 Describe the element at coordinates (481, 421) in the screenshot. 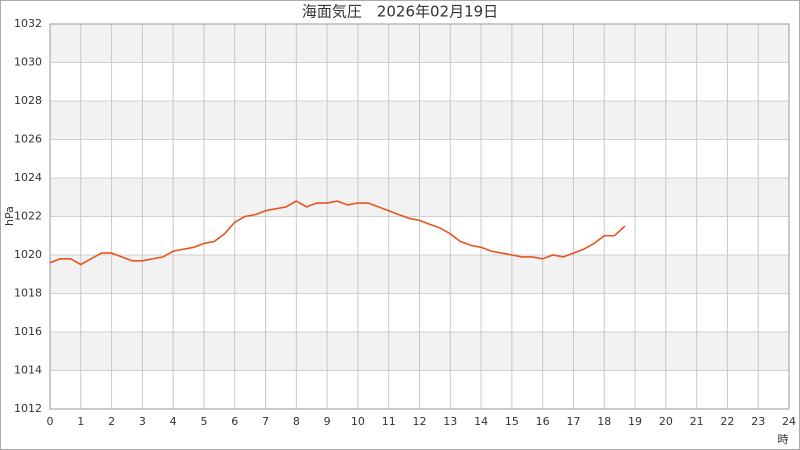

I see `x-tick-label: 14` at that location.